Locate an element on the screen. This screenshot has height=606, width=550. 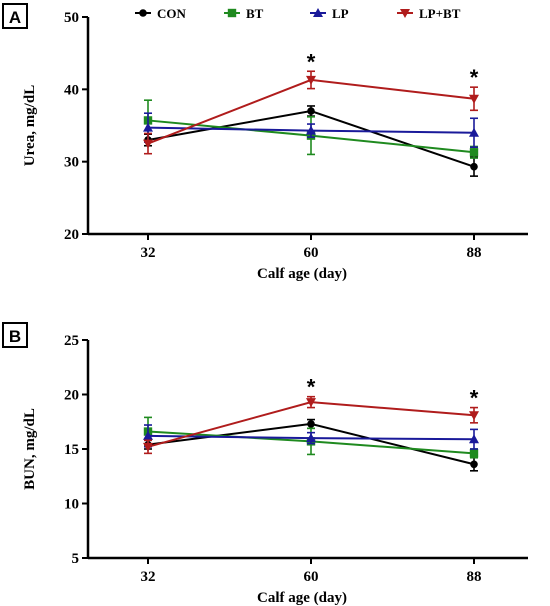
legend-item-con: CON is located at coordinates (161, 13).